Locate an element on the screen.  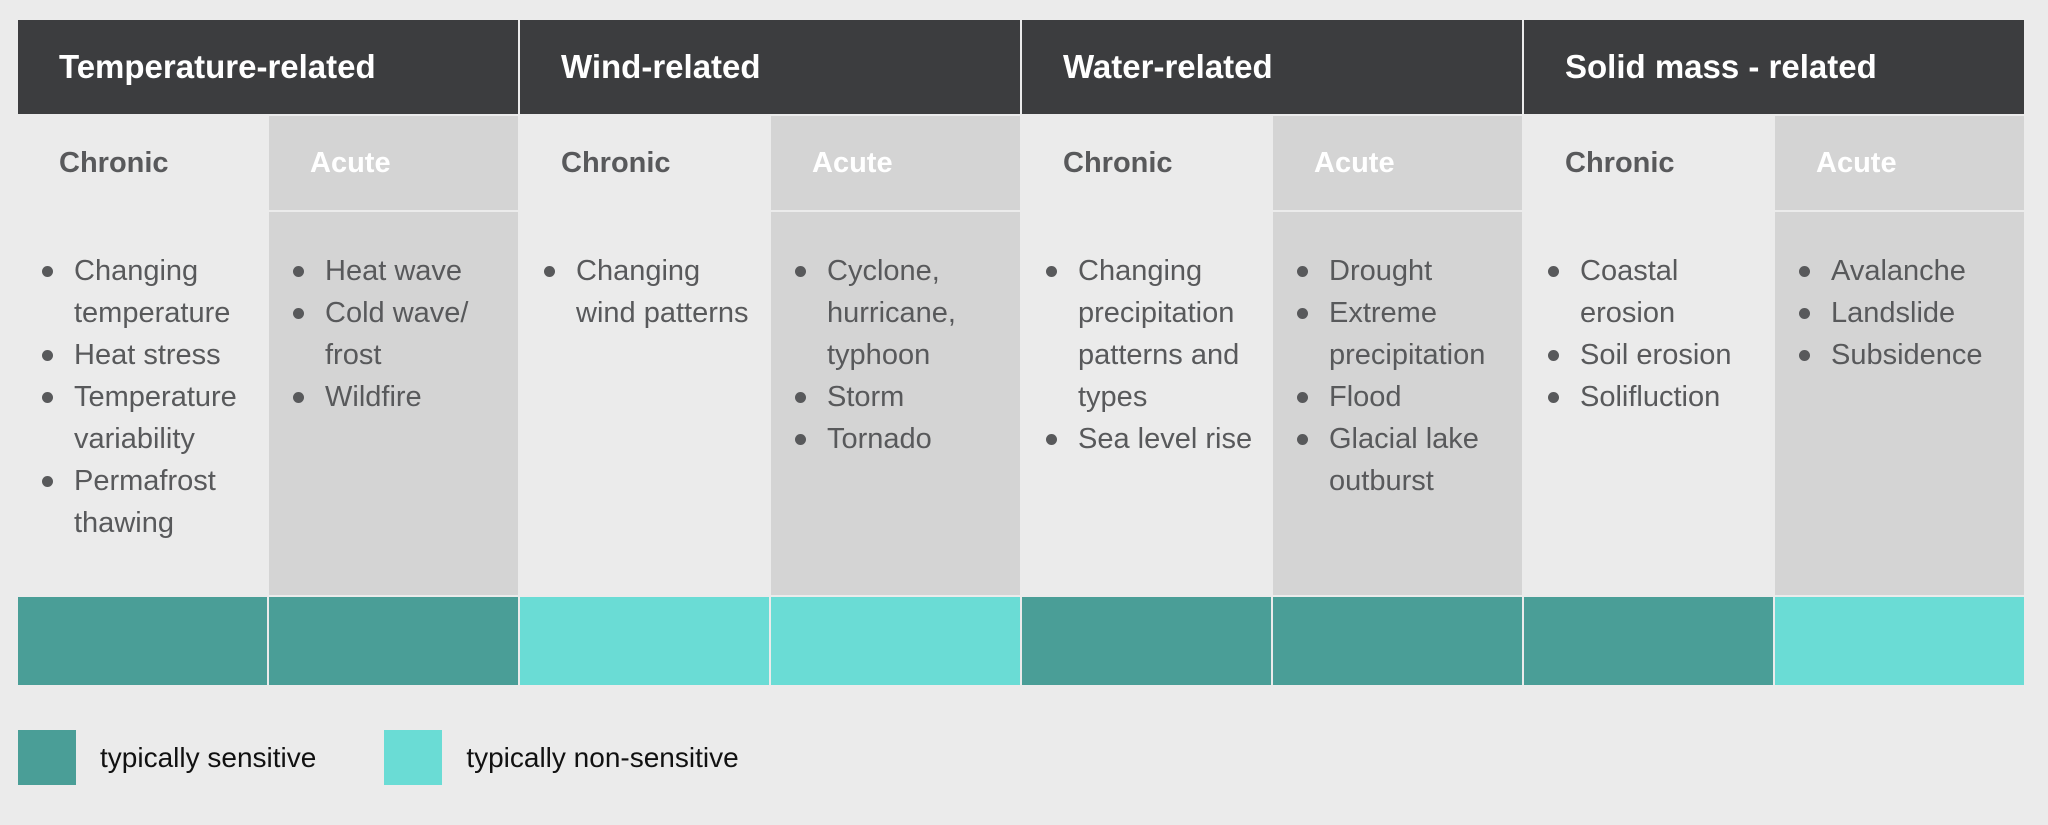
hazard-list-item: Tornado is located at coordinates (899, 439).